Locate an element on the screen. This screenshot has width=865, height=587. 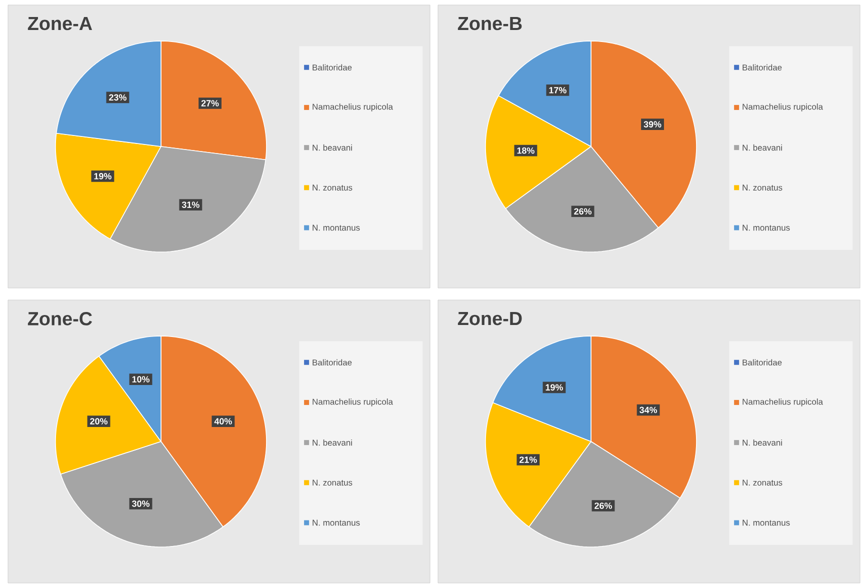
data-label: 34% is located at coordinates (649, 410).